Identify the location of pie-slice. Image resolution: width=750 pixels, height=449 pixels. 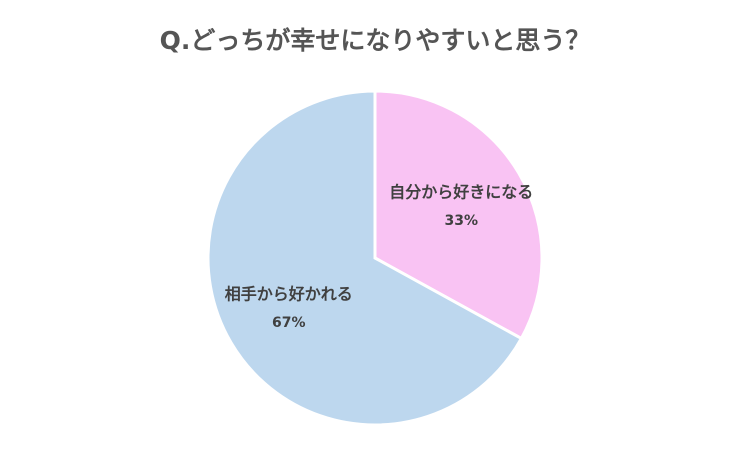
(458, 215).